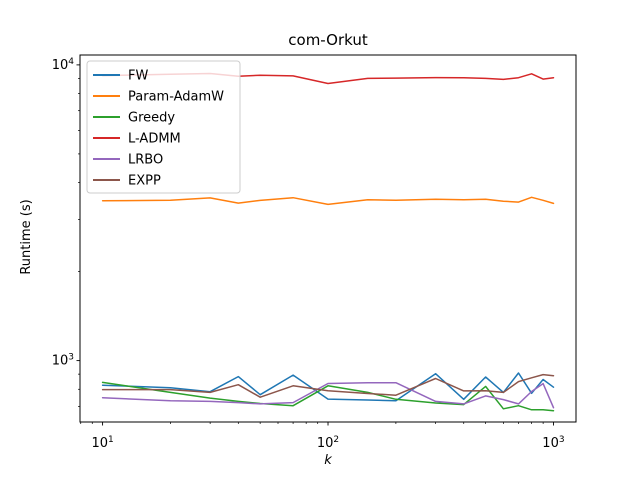 The height and width of the screenshot is (480, 640). Describe the element at coordinates (138, 76) in the screenshot. I see `legend-label-fw: FW` at that location.